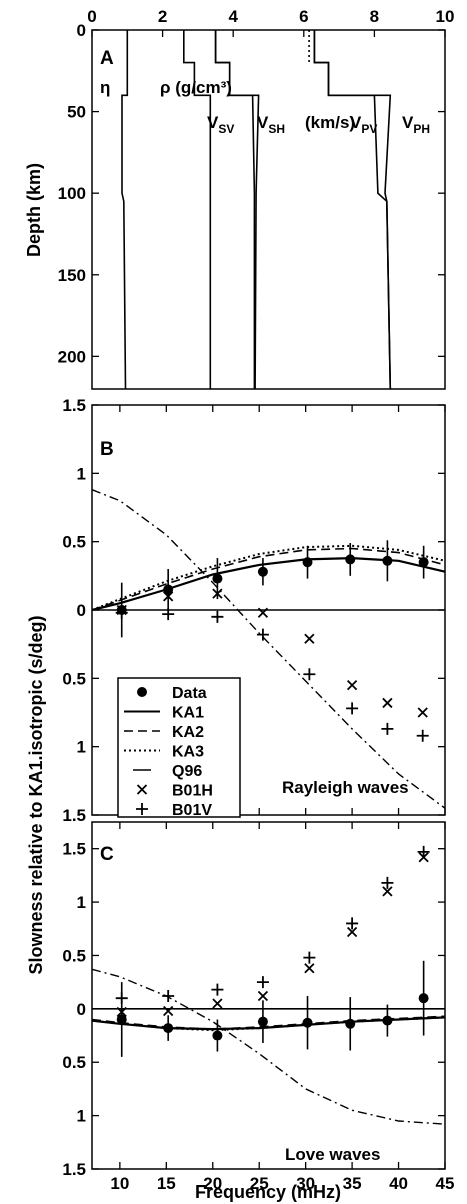 Image resolution: width=467 pixels, height=1204 pixels. I want to click on annot-vsv: VSV, so click(220, 124).